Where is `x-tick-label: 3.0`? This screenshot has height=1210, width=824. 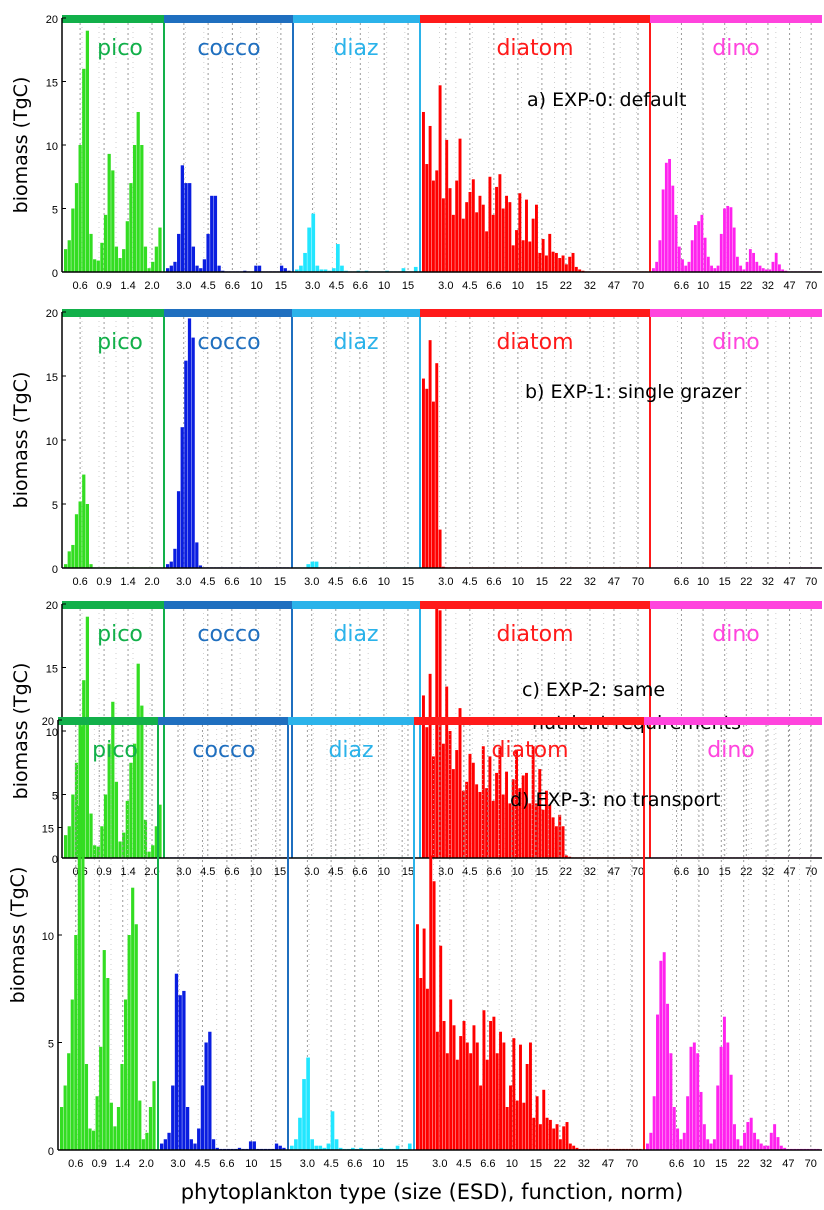
x-tick-label: 3.0 is located at coordinates (307, 1164).